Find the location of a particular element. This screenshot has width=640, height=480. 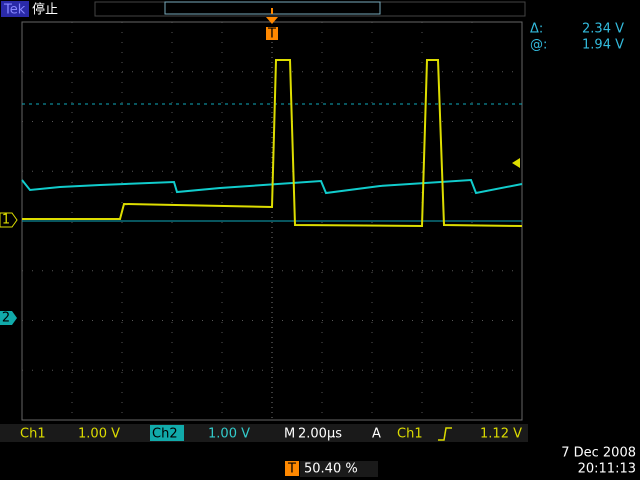

timebase-label: M is located at coordinates (289, 434).